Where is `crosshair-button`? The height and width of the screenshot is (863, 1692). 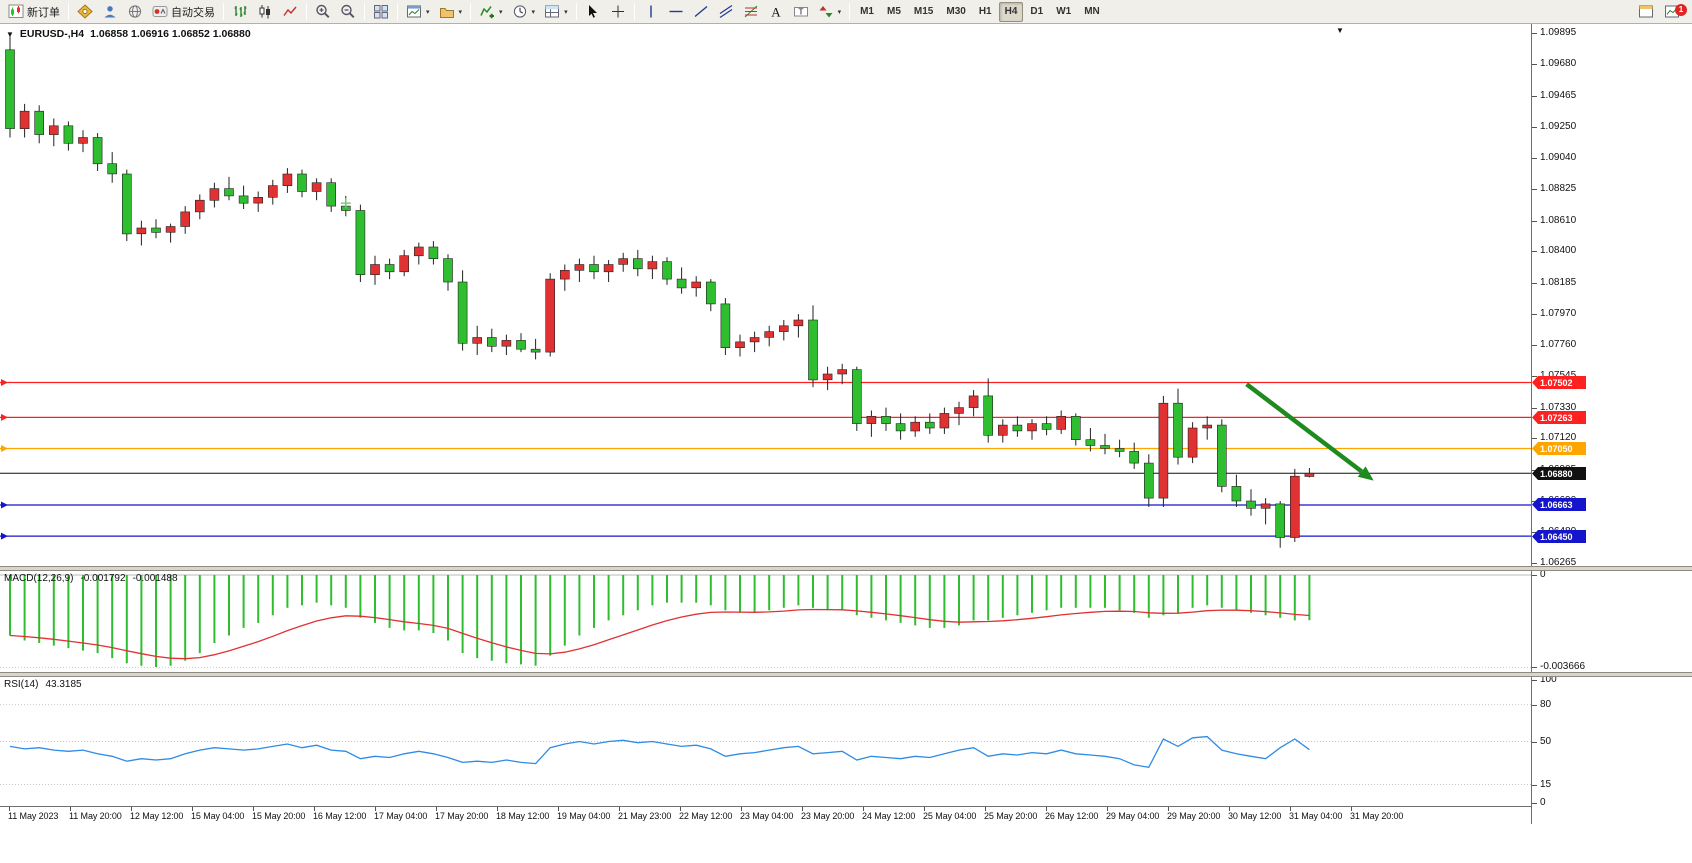
crosshair-button is located at coordinates (618, 12).